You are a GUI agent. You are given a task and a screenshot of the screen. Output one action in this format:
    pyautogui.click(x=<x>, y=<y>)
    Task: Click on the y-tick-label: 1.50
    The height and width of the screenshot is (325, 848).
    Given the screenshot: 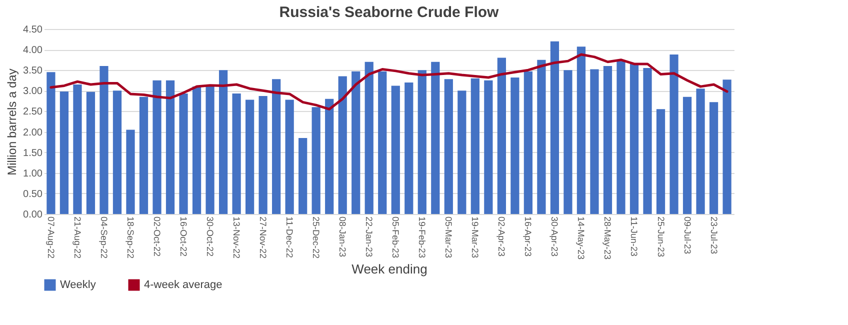 What is the action you would take?
    pyautogui.click(x=33, y=153)
    